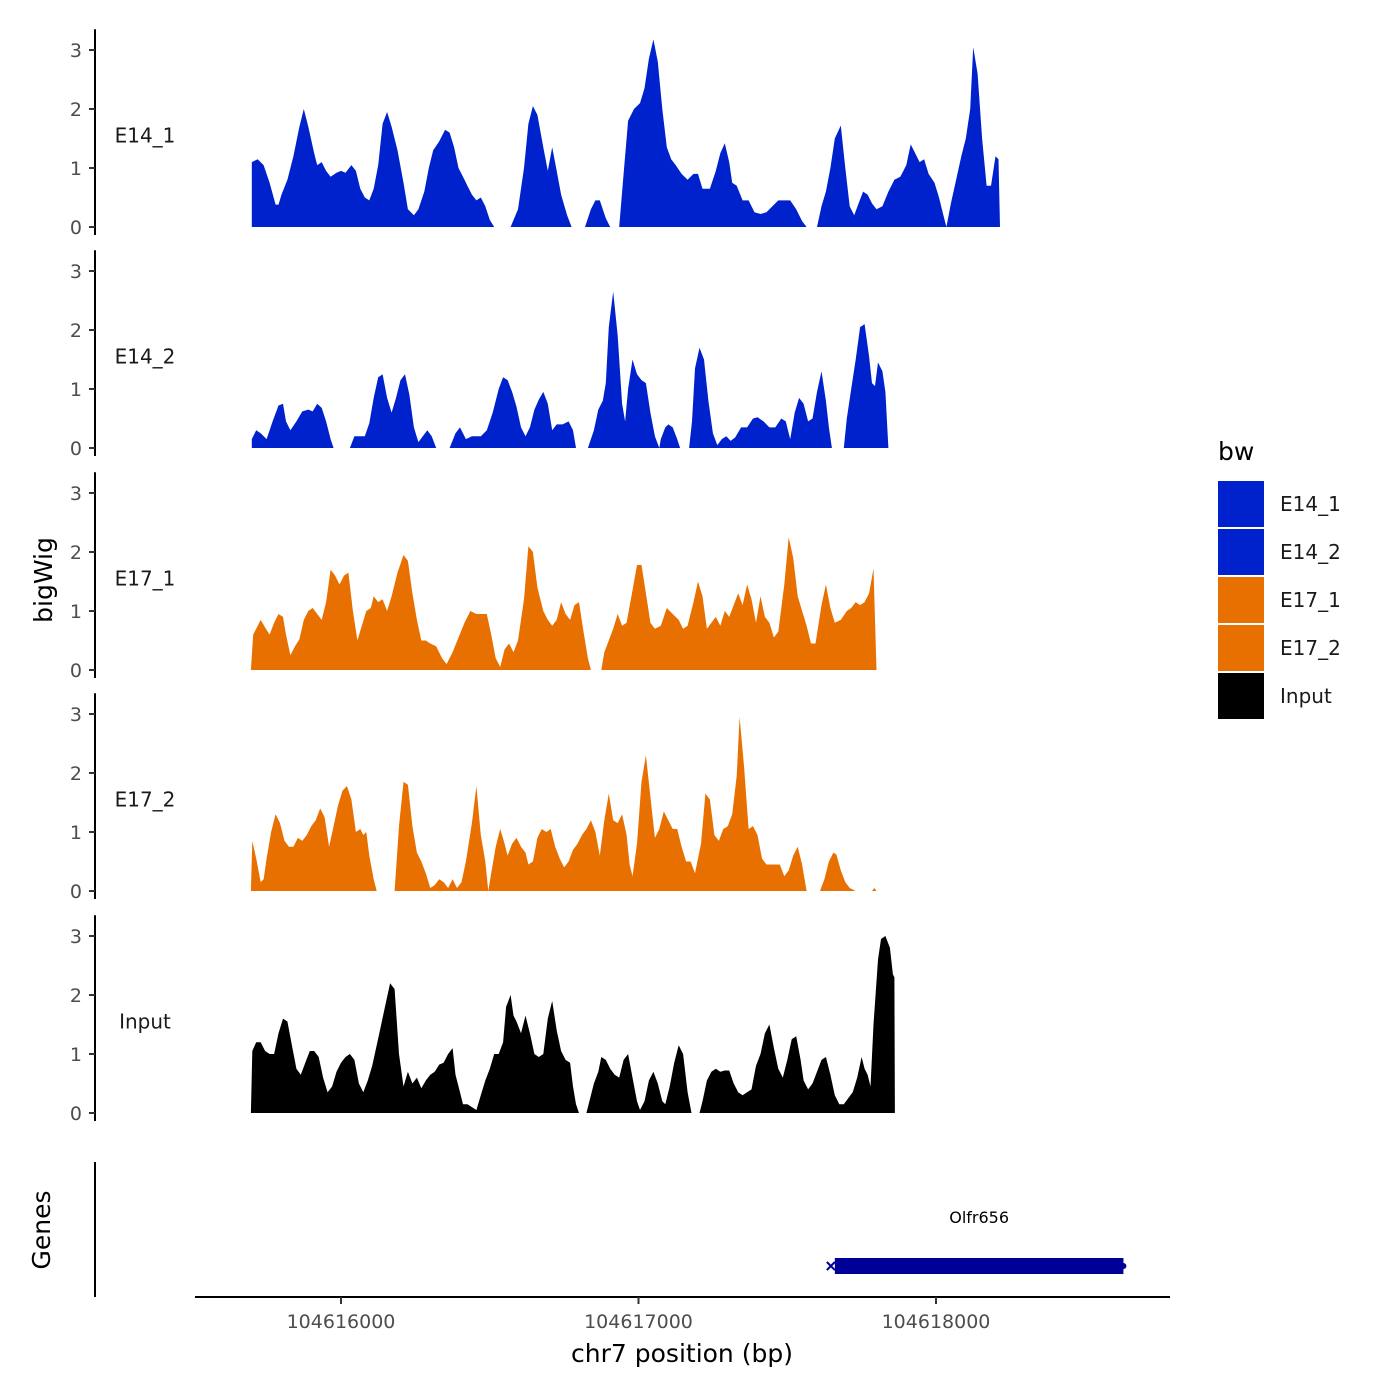 The image size is (1400, 1400). What do you see at coordinates (979, 1217) in the screenshot?
I see `gene-label: Olfr656` at bounding box center [979, 1217].